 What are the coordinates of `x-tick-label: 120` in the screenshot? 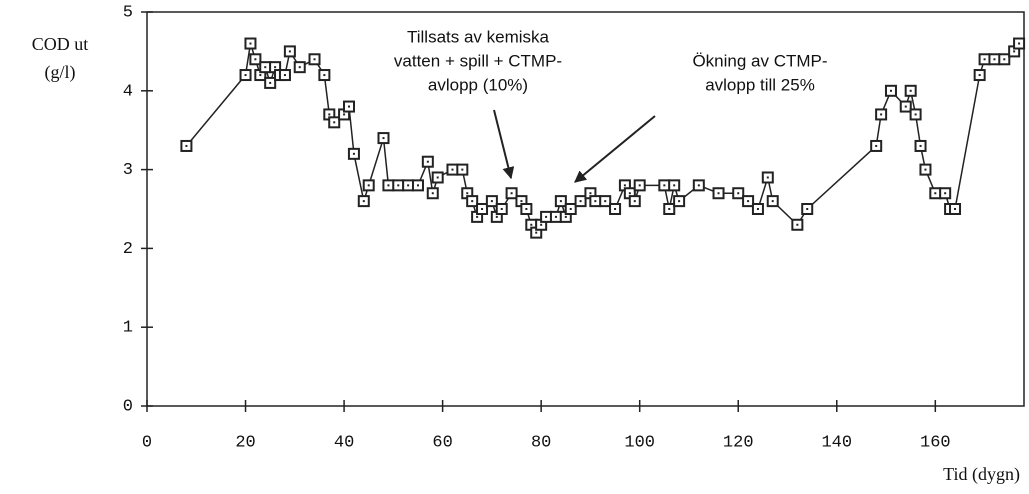 It's located at (738, 442).